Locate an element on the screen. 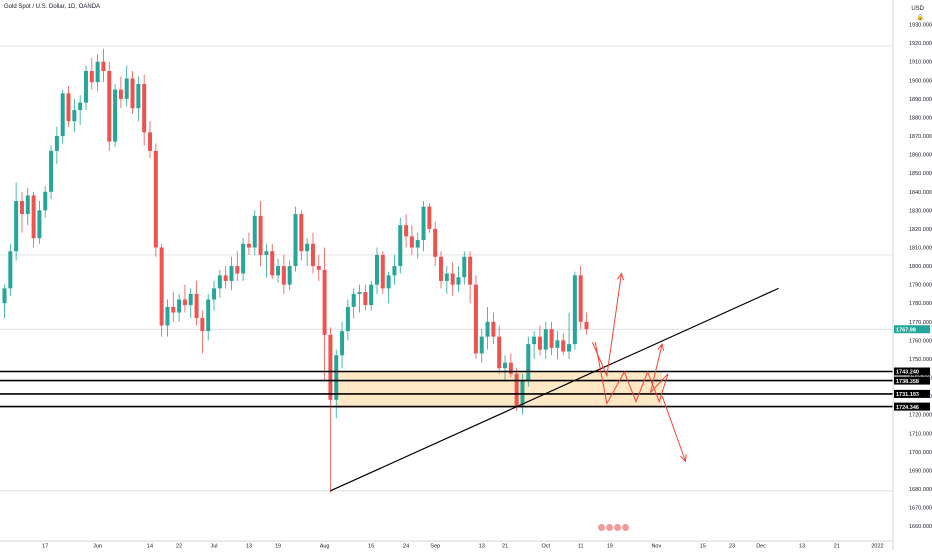 This screenshot has width=932, height=555. y-tick-label: 1910.000 is located at coordinates (920, 63).